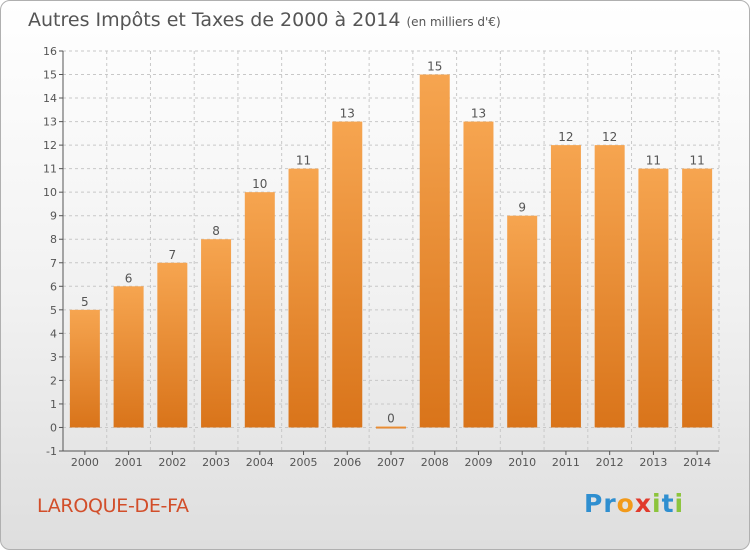  I want to click on data-label: 9, so click(522, 208).